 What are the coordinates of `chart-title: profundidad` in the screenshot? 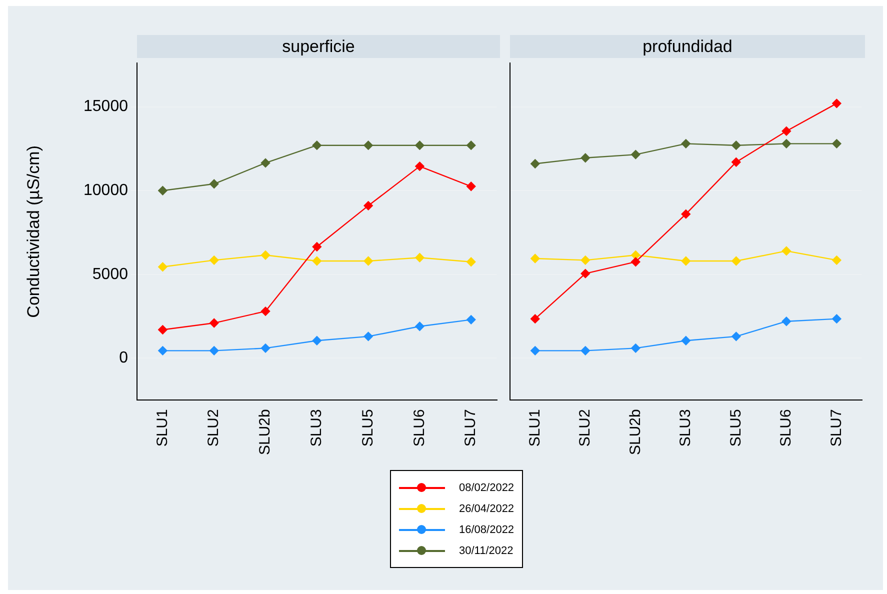 It's located at (687, 46).